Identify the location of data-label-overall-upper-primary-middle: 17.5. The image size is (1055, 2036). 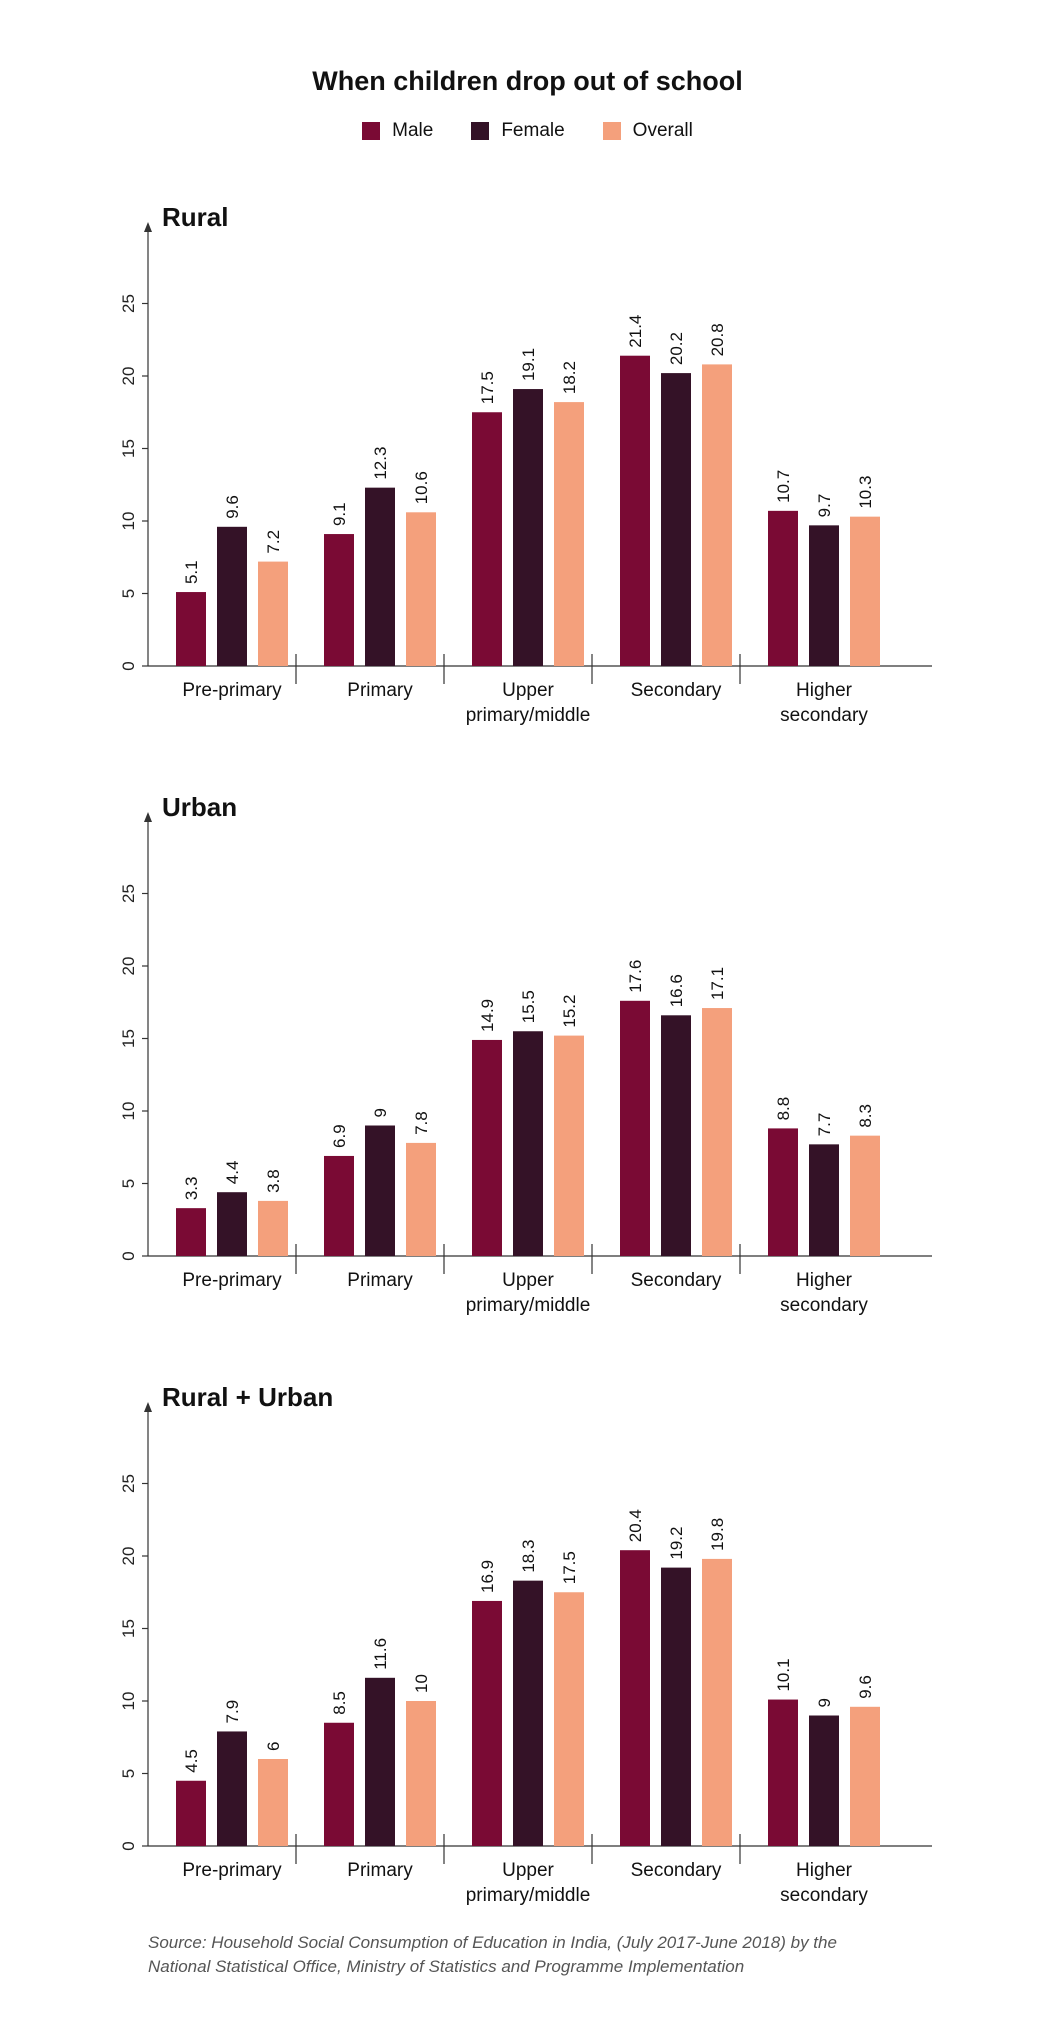
(569, 1567).